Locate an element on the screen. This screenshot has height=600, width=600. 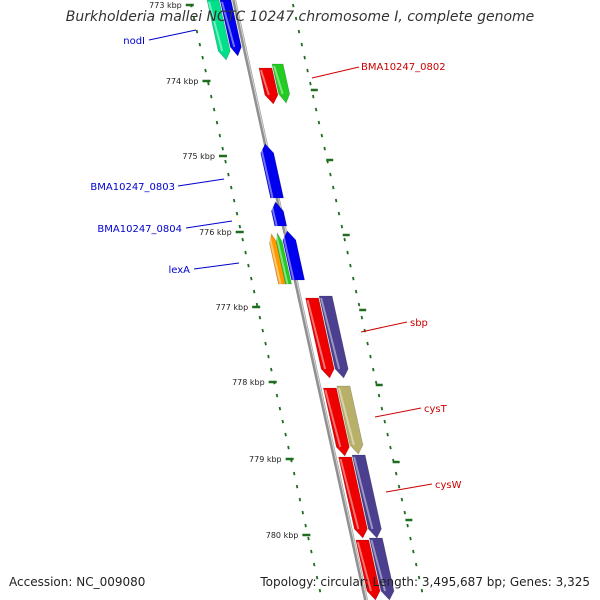
kbp-tick-label: 773 kbp is located at coordinates (165, 5).